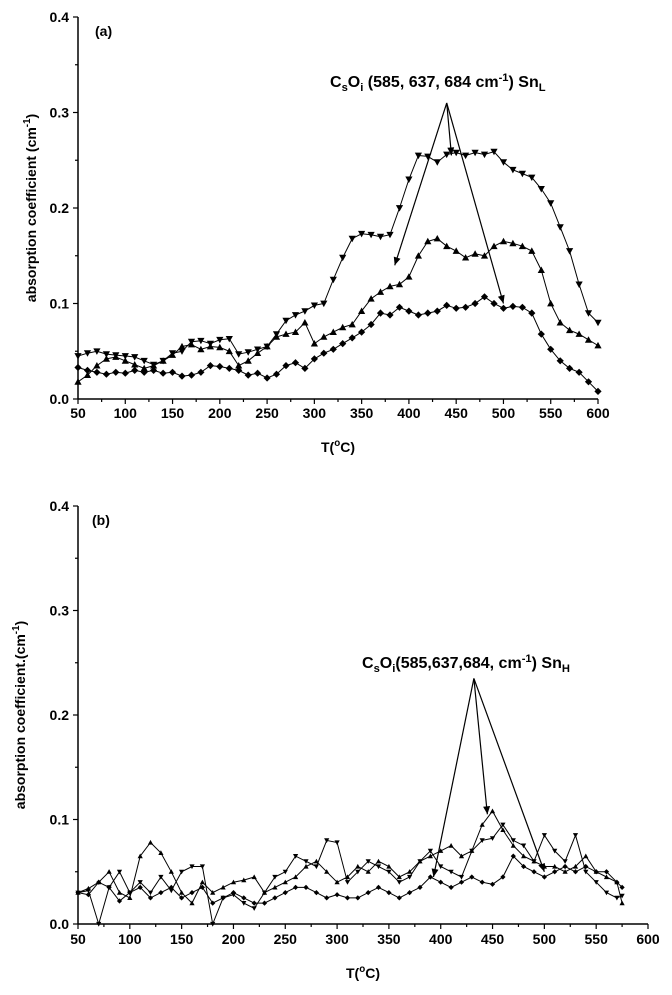 The height and width of the screenshot is (995, 672). I want to click on x-tick-label: 500, so click(504, 413).